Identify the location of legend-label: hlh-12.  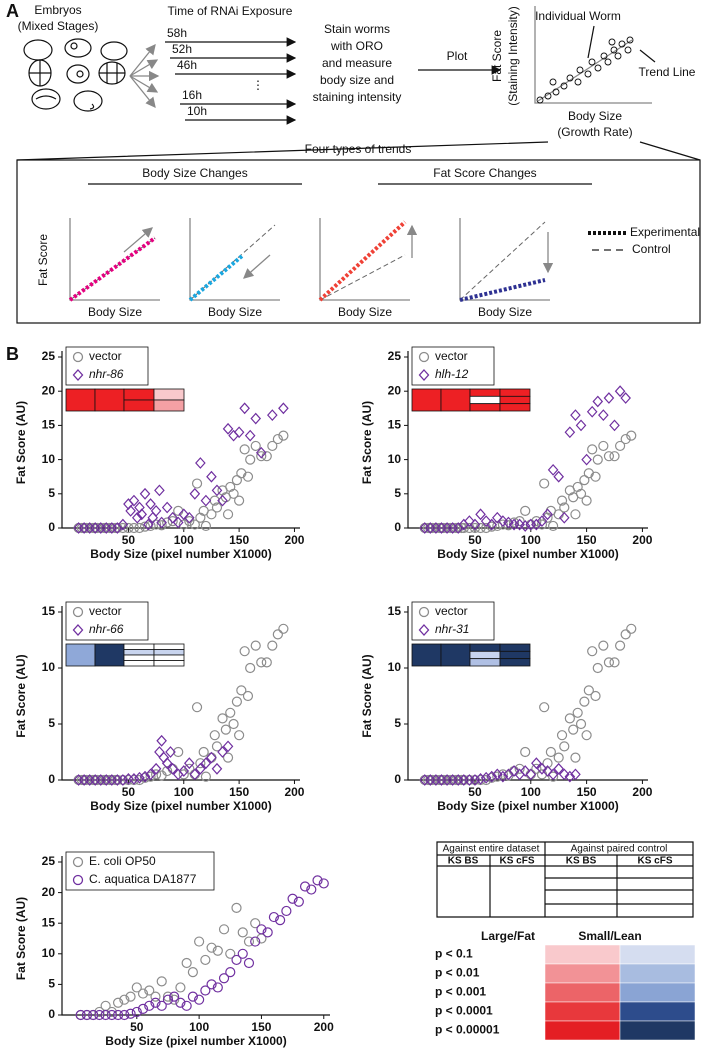
(452, 374).